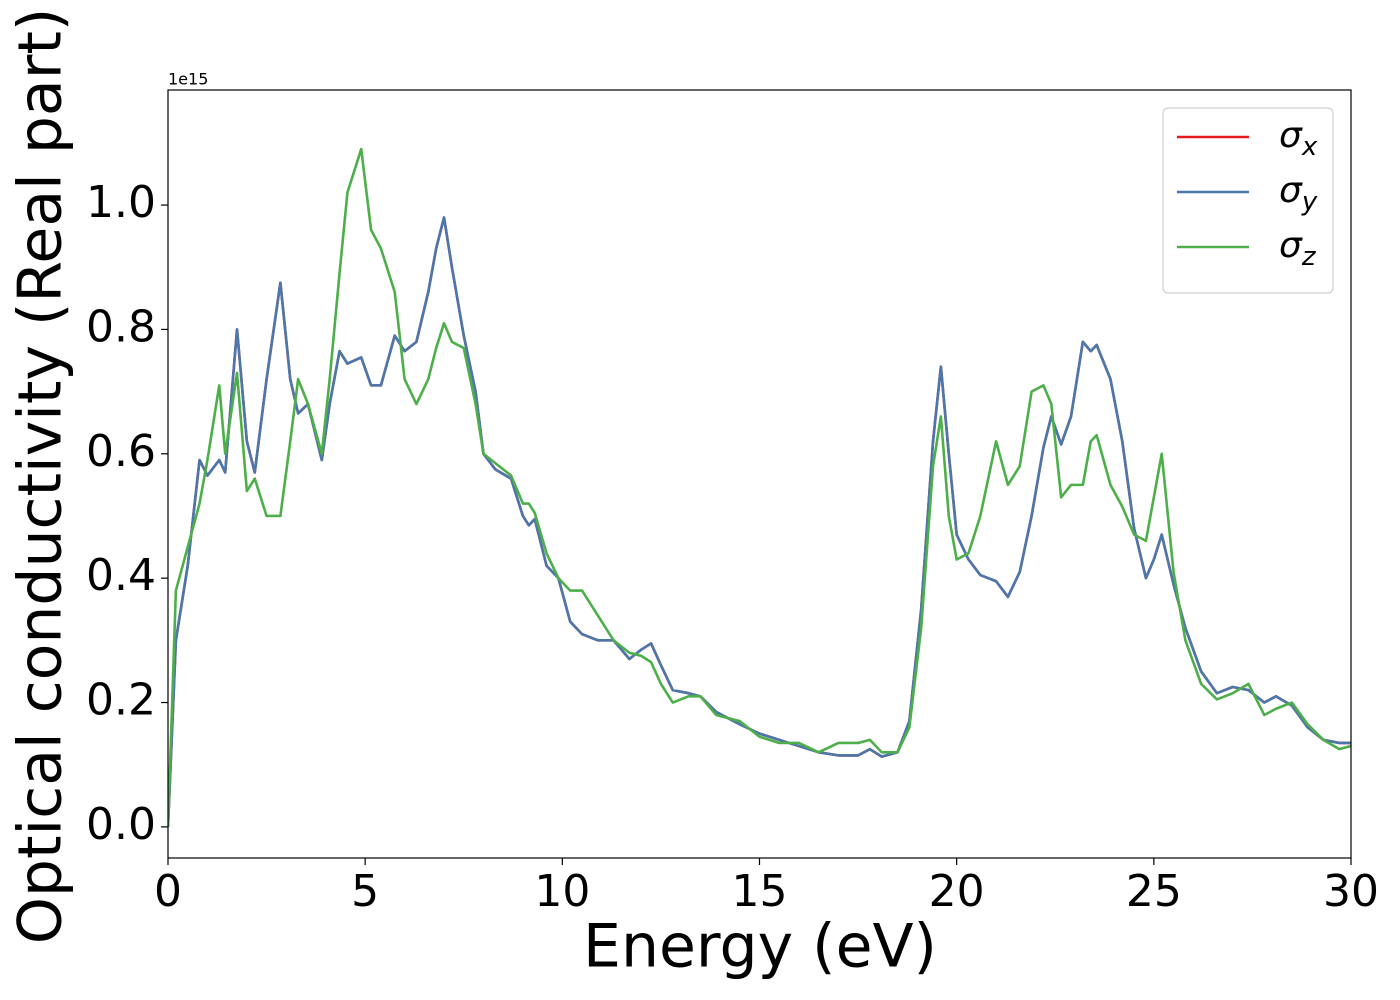 The width and height of the screenshot is (1400, 1000). I want to click on x-tick-label: 30, so click(1351, 891).